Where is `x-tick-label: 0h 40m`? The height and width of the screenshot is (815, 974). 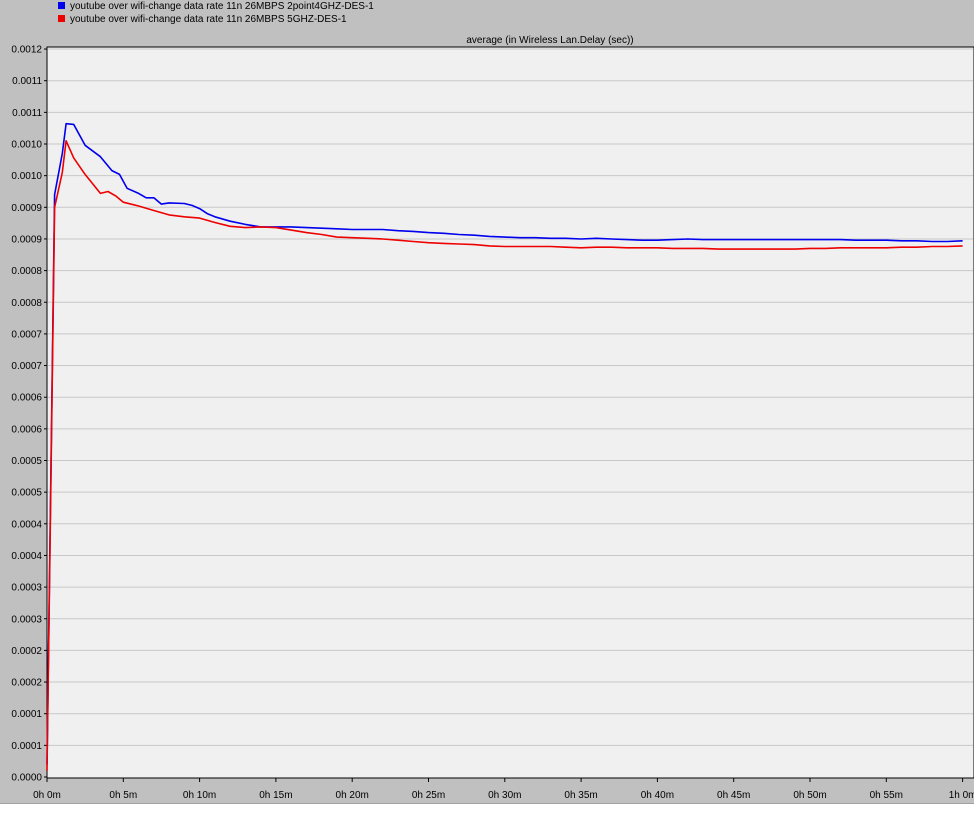
x-tick-label: 0h 40m is located at coordinates (657, 795).